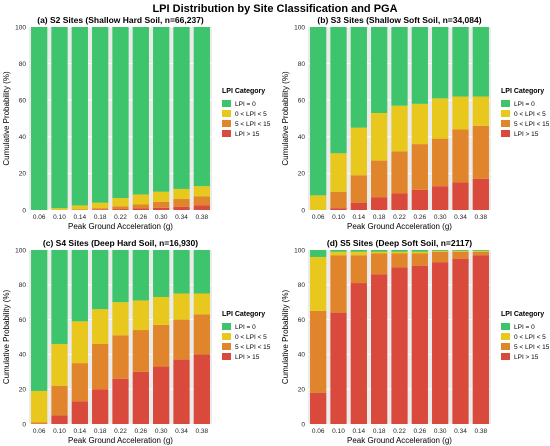 The image size is (550, 446). What do you see at coordinates (245, 104) in the screenshot?
I see `legend-entry: LPI = 0` at bounding box center [245, 104].